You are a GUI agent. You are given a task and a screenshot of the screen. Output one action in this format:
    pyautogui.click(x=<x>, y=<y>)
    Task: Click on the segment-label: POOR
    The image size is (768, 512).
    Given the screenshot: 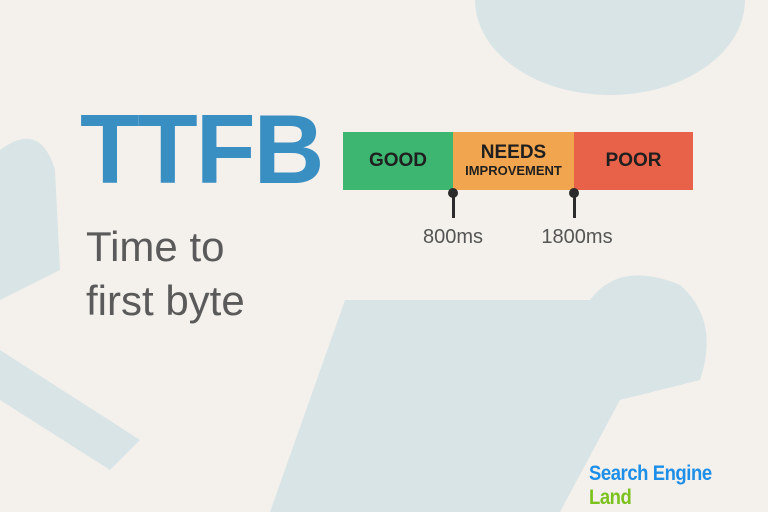 What is the action you would take?
    pyautogui.click(x=633, y=160)
    